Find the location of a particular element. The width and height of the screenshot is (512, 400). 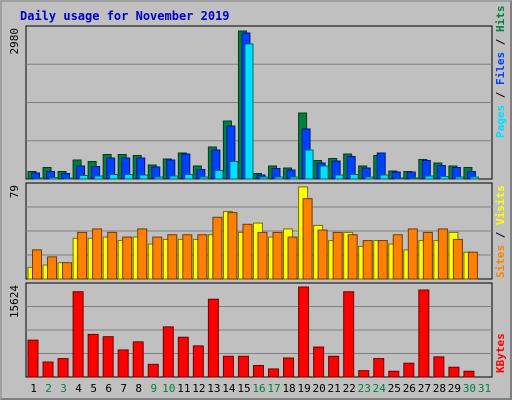

x-tick-label-day-16: 16 is located at coordinates (258, 388).